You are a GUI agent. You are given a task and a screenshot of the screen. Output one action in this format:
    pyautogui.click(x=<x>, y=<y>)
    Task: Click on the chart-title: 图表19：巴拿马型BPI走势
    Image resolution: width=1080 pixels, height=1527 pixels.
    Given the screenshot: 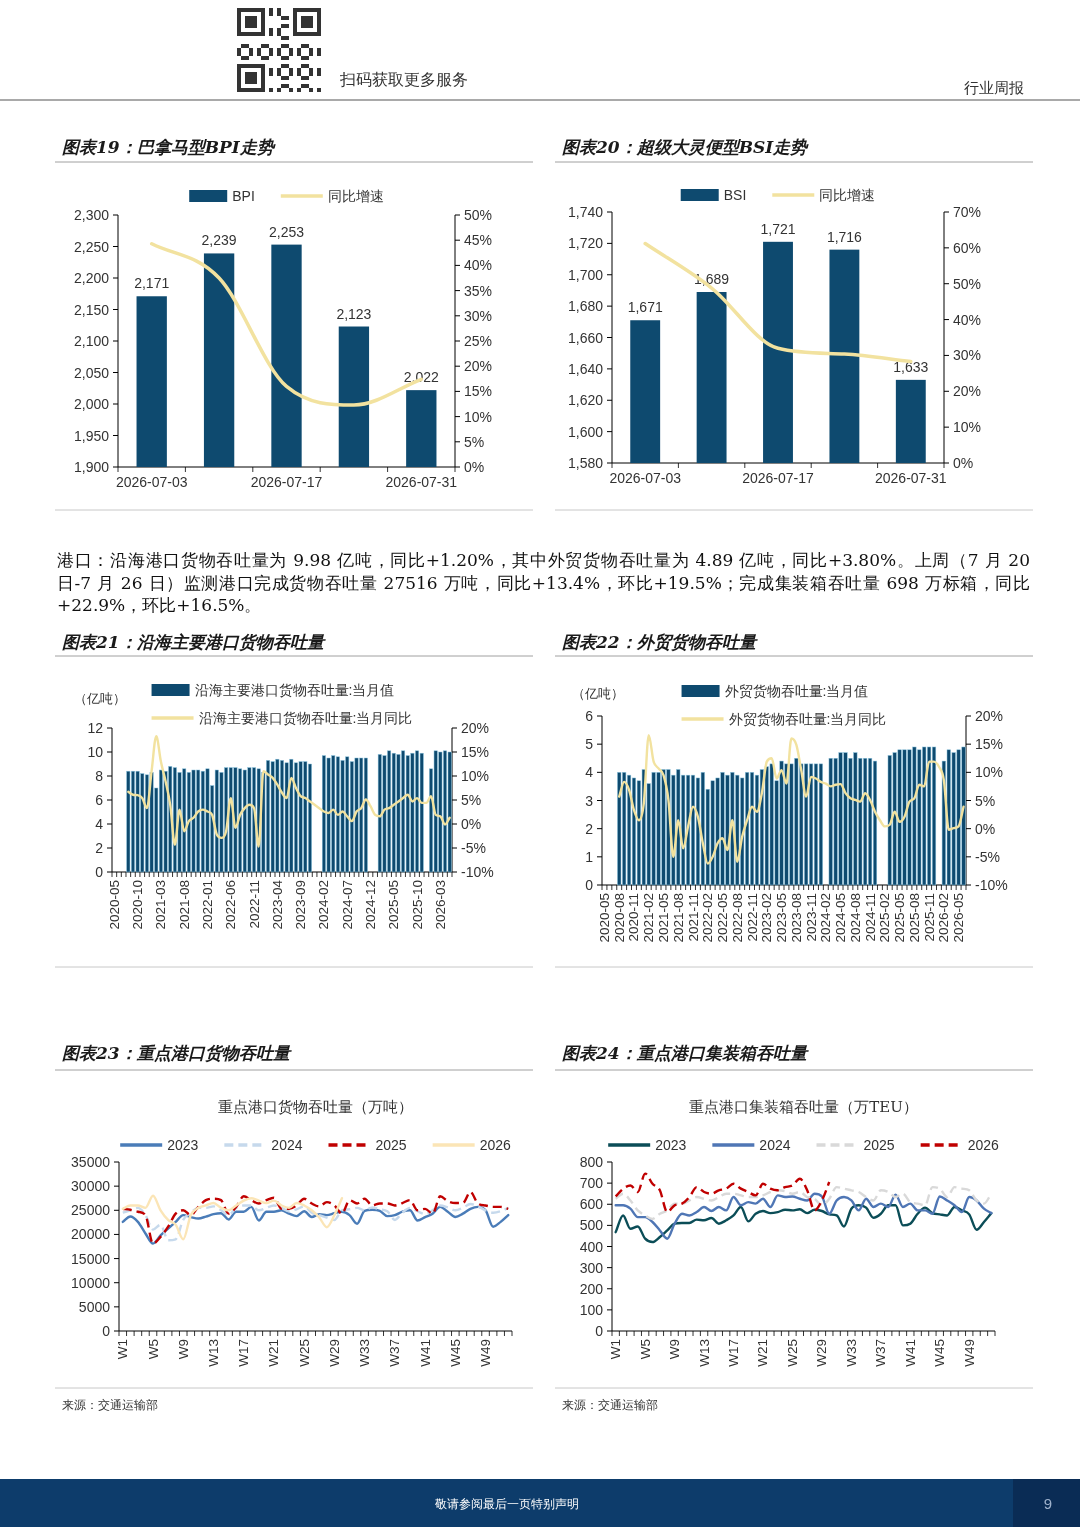 What is the action you would take?
    pyautogui.click(x=169, y=147)
    